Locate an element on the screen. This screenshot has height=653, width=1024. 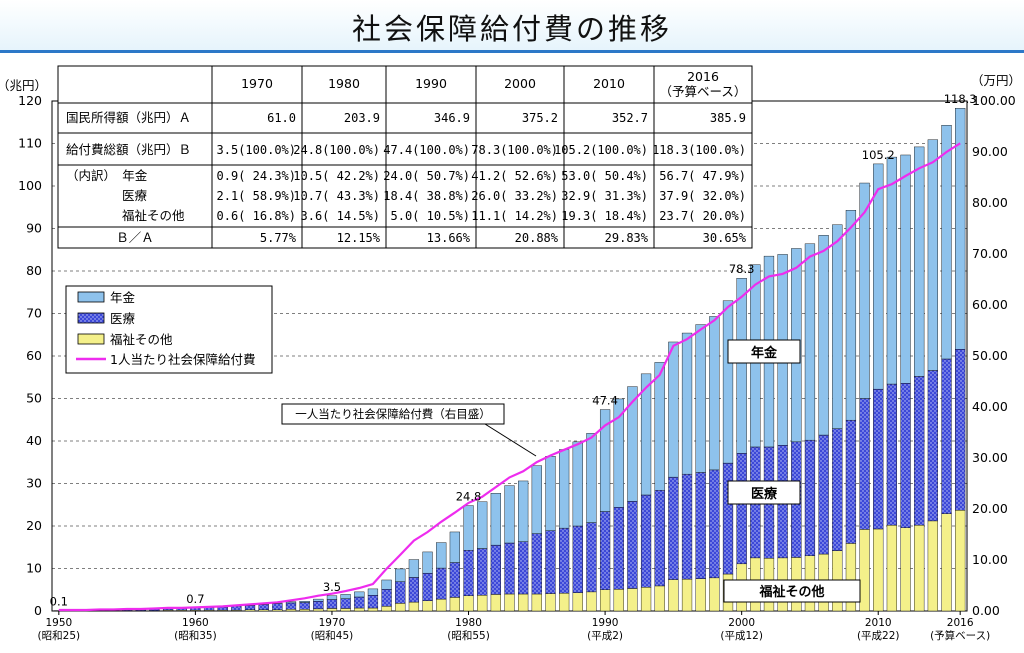
y-tick-label: 30 is located at coordinates (34, 483).